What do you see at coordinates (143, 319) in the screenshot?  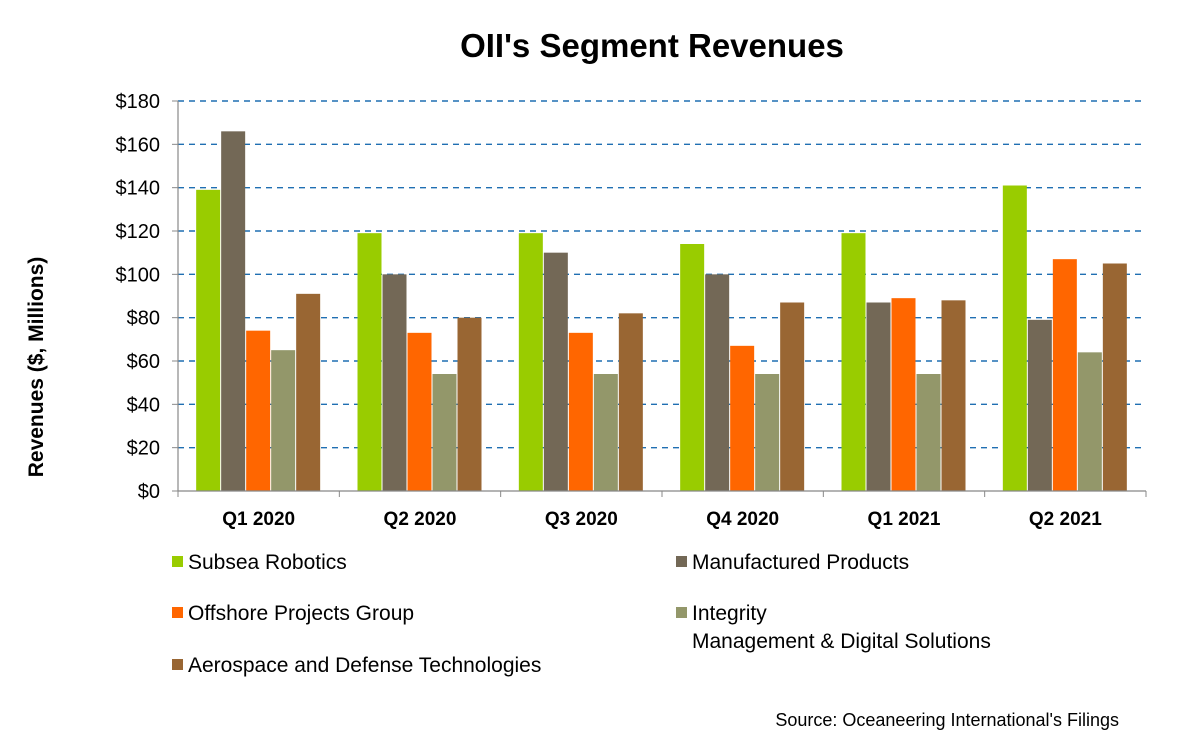 I see `y-tick-label: $80` at bounding box center [143, 319].